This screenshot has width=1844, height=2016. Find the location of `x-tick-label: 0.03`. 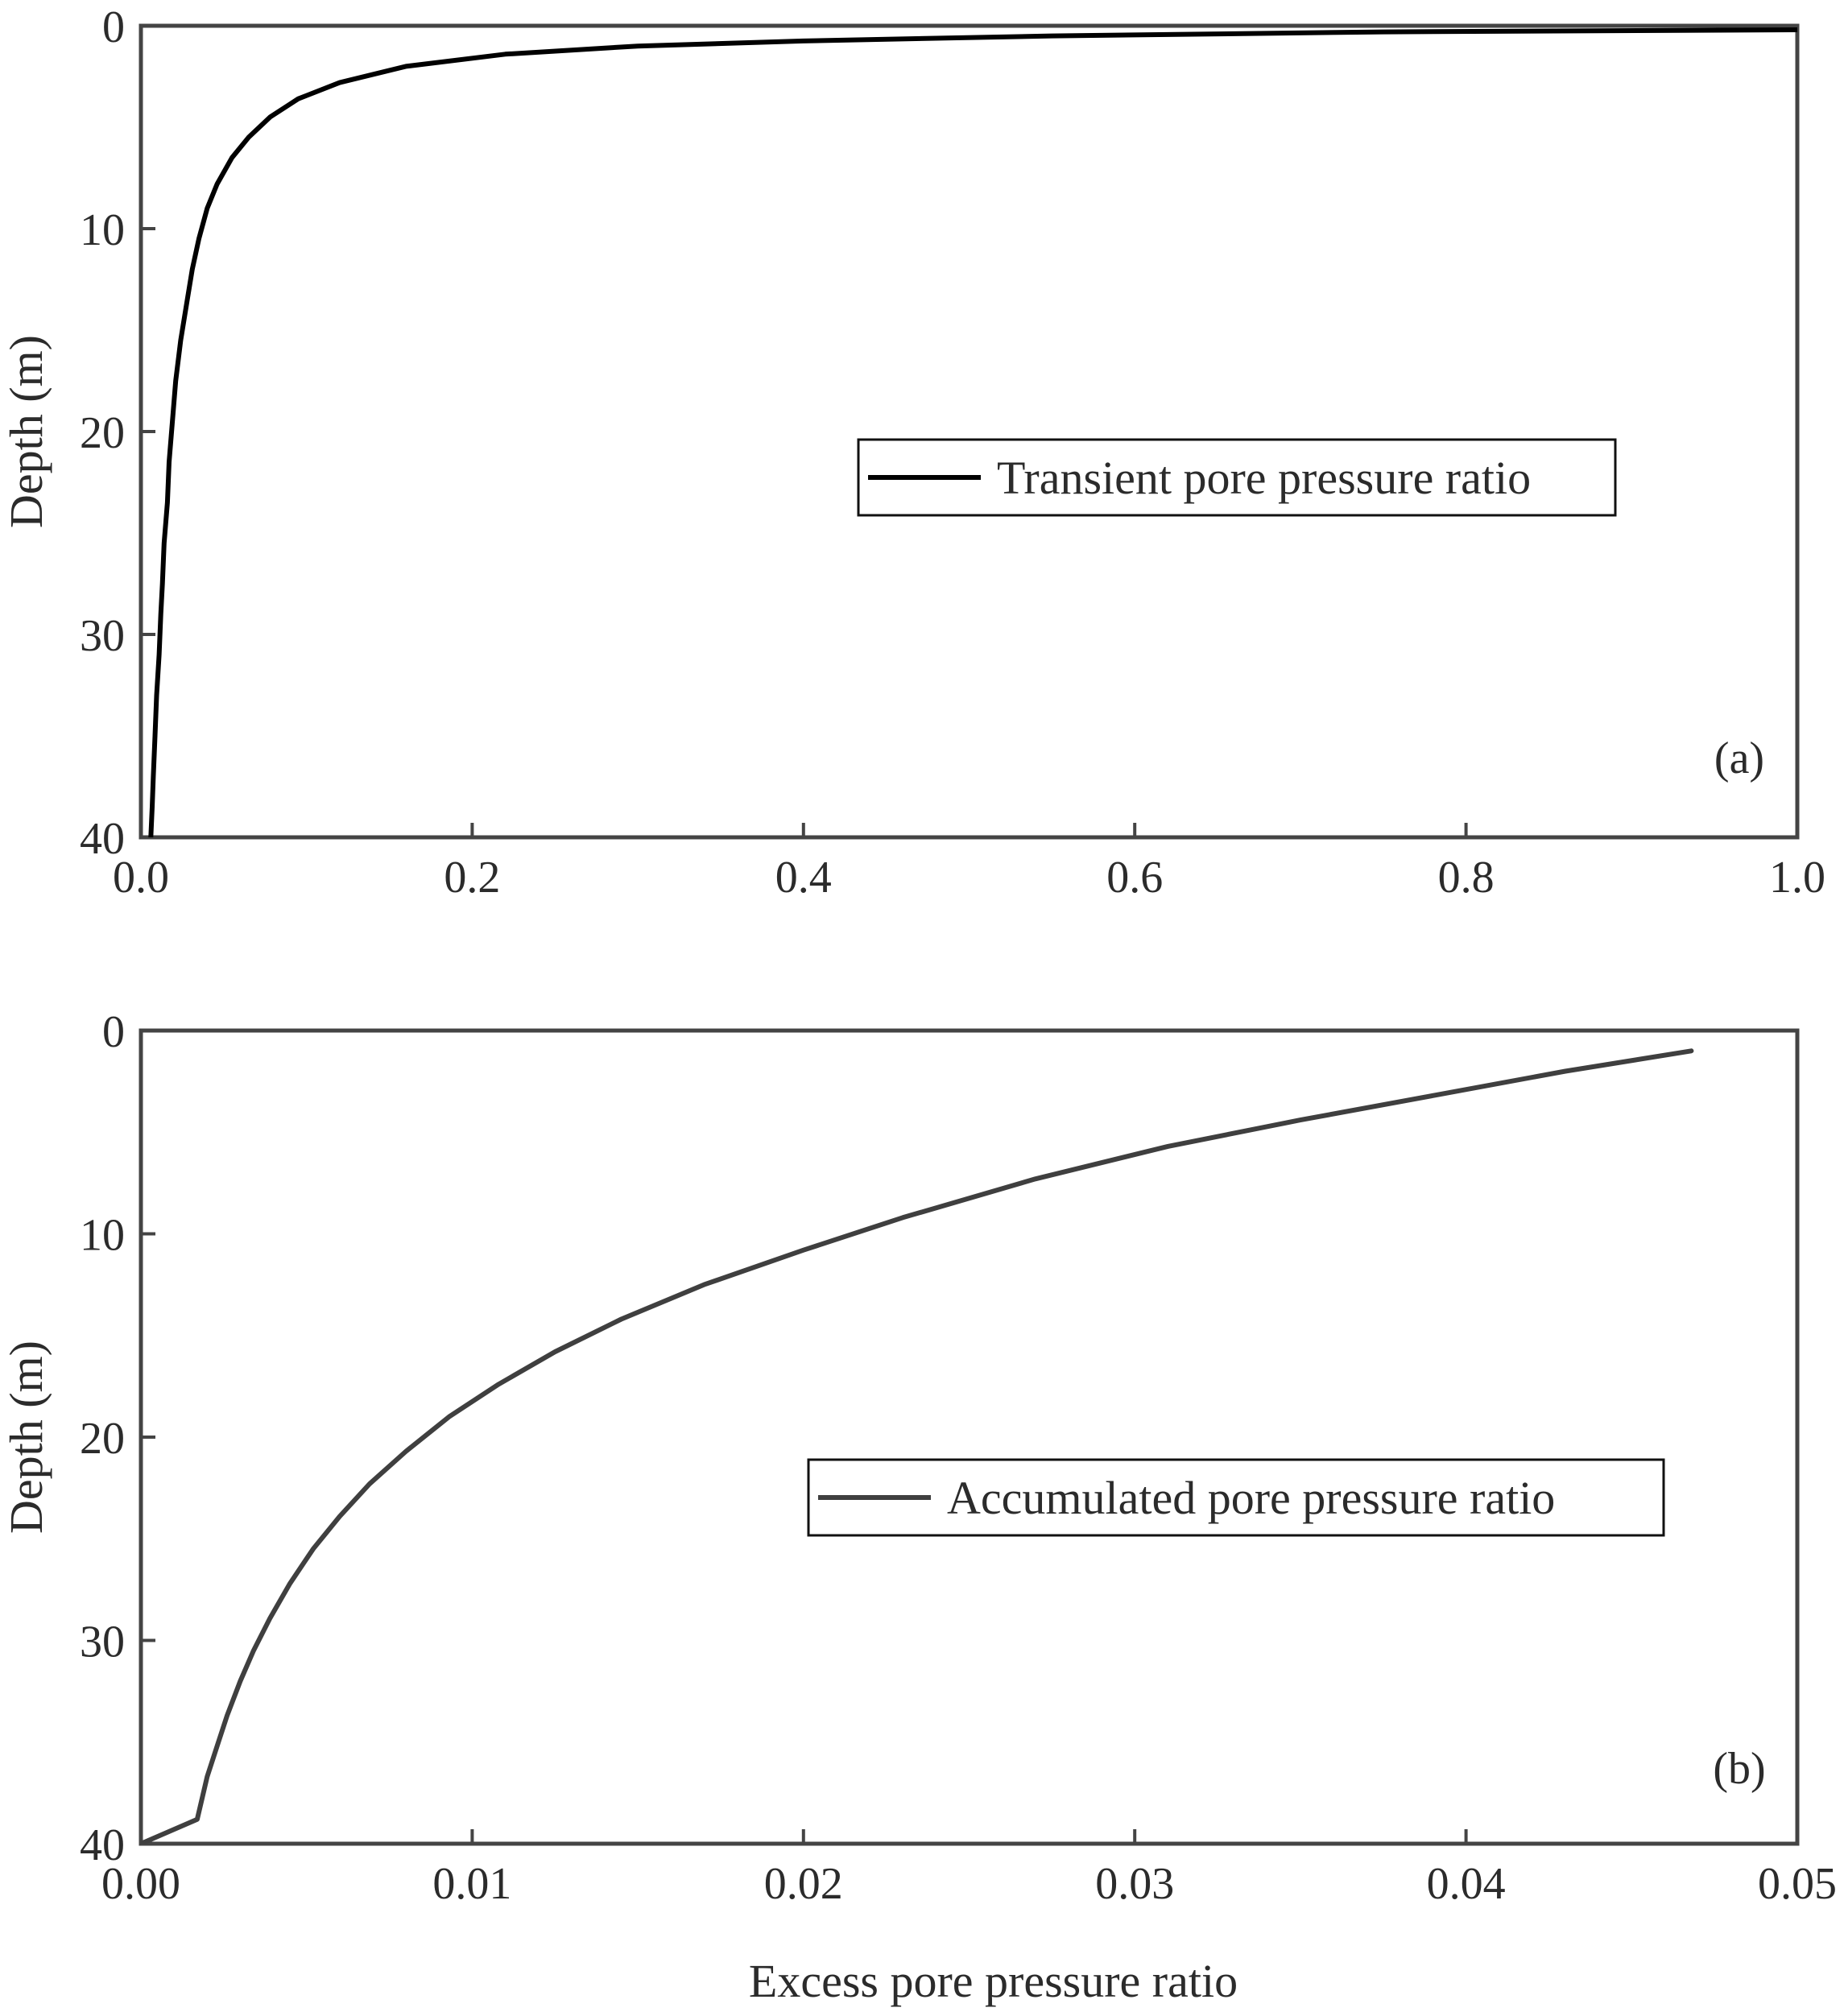

x-tick-label: 0.03 is located at coordinates (1134, 1884).